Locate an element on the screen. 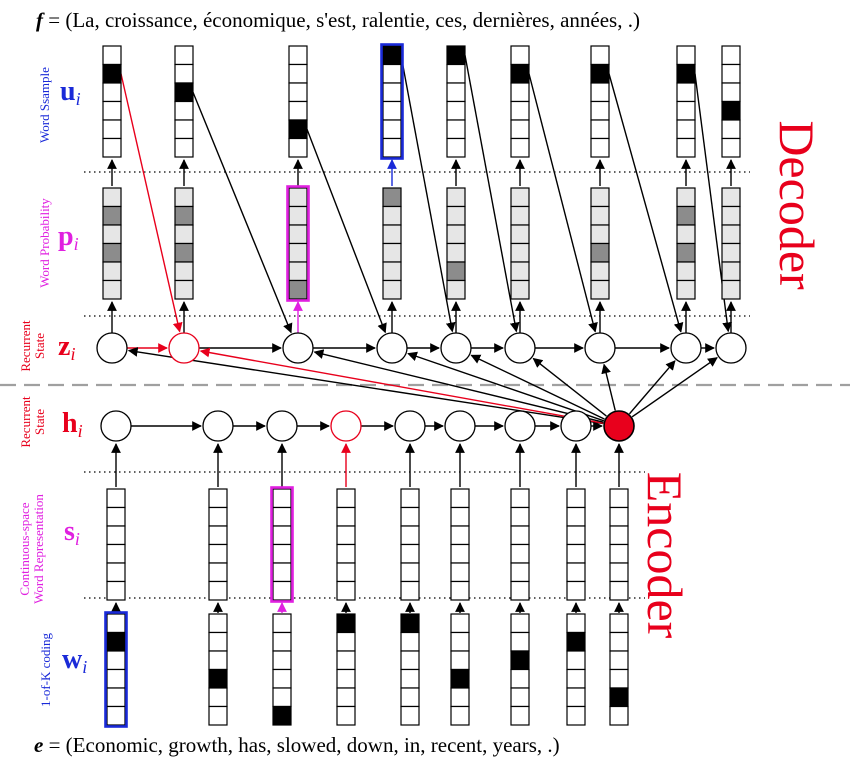 The height and width of the screenshot is (765, 850). s-row-label-line: Continuous-space is located at coordinates (24, 548).